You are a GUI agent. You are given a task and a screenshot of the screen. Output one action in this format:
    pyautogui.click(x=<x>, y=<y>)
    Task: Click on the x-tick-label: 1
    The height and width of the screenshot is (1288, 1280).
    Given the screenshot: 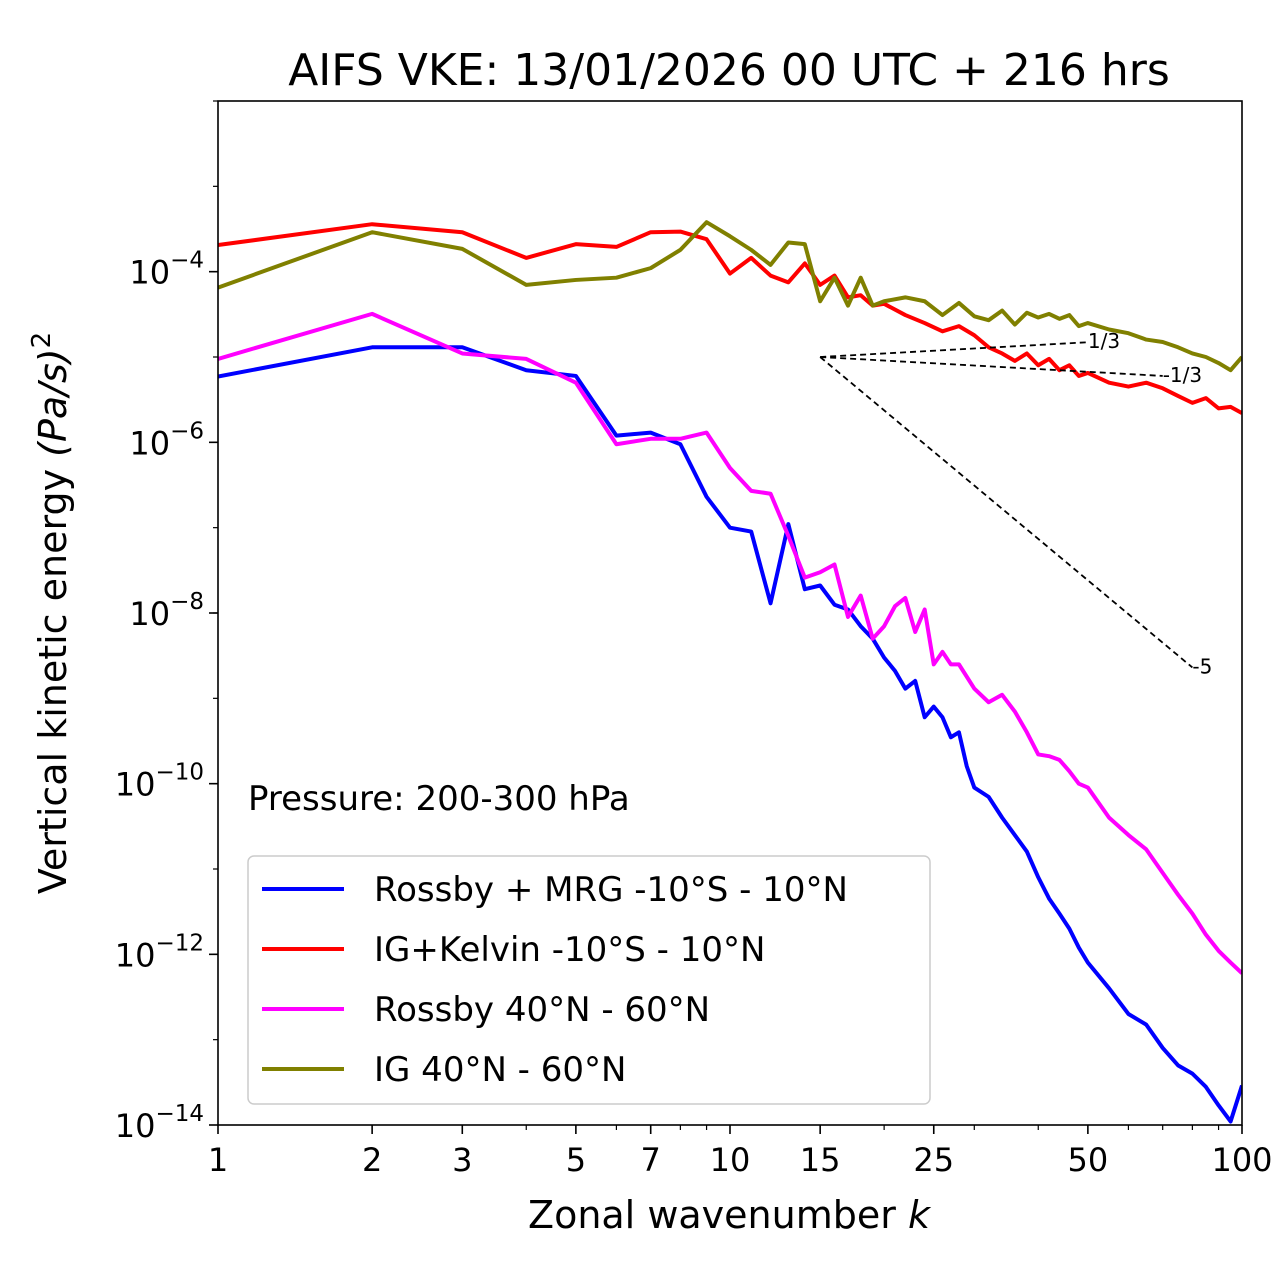 What is the action you would take?
    pyautogui.click(x=218, y=1160)
    